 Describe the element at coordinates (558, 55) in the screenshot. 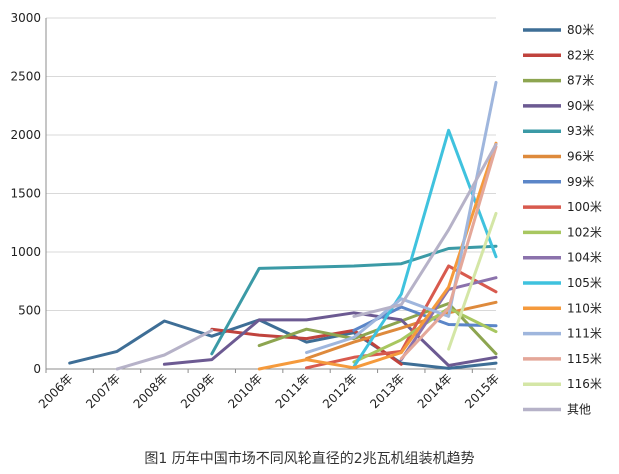

I see `legend-item: 82米` at that location.